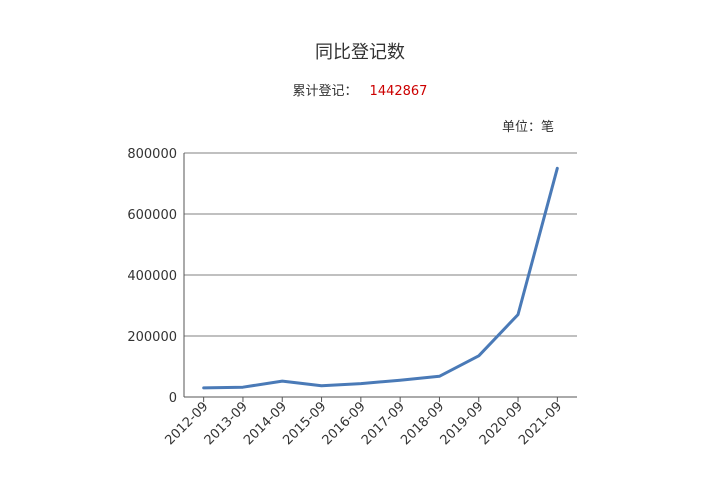  I want to click on y-tick-label: 400000, so click(152, 276).